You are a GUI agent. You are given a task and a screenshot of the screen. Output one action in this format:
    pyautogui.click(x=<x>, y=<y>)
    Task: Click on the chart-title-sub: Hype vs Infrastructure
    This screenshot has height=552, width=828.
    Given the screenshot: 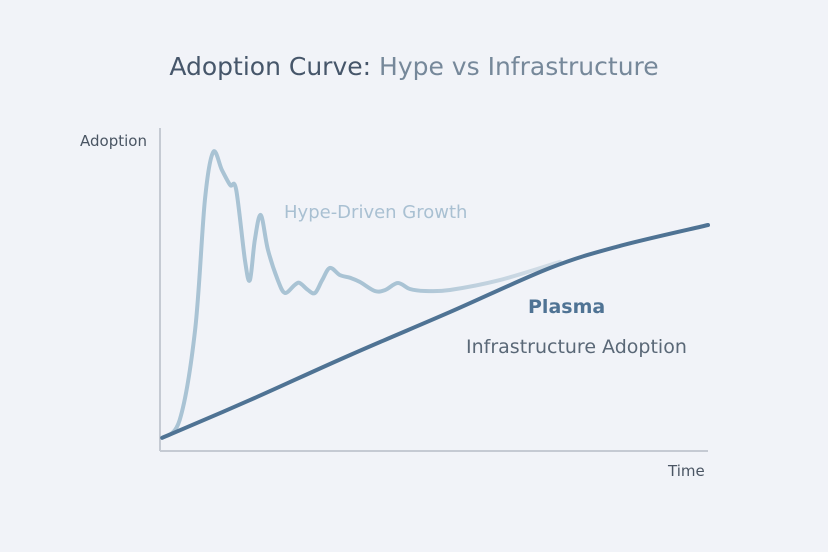 What is the action you would take?
    pyautogui.click(x=519, y=66)
    